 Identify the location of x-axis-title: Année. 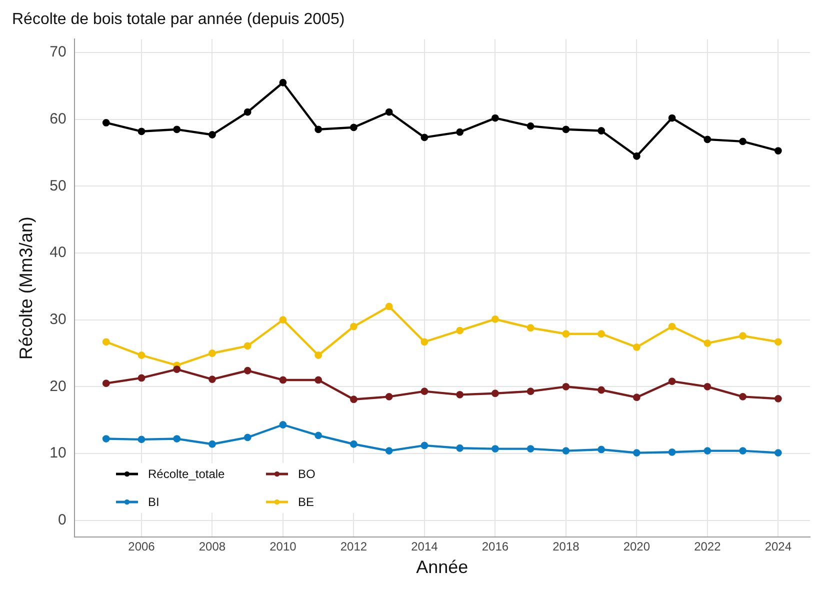
(442, 567).